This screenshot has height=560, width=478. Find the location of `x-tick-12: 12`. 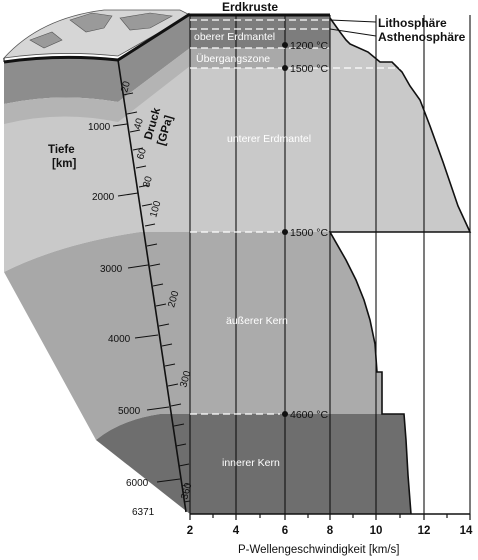

x-tick-12: 12 is located at coordinates (424, 531).